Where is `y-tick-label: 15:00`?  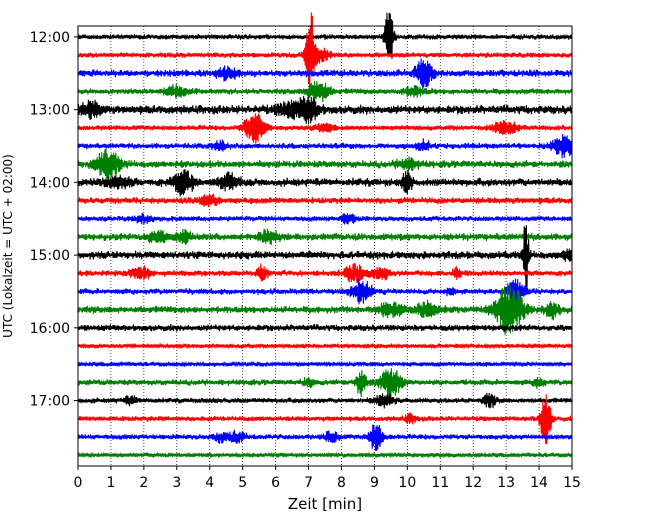 y-tick-label: 15:00 is located at coordinates (50, 256).